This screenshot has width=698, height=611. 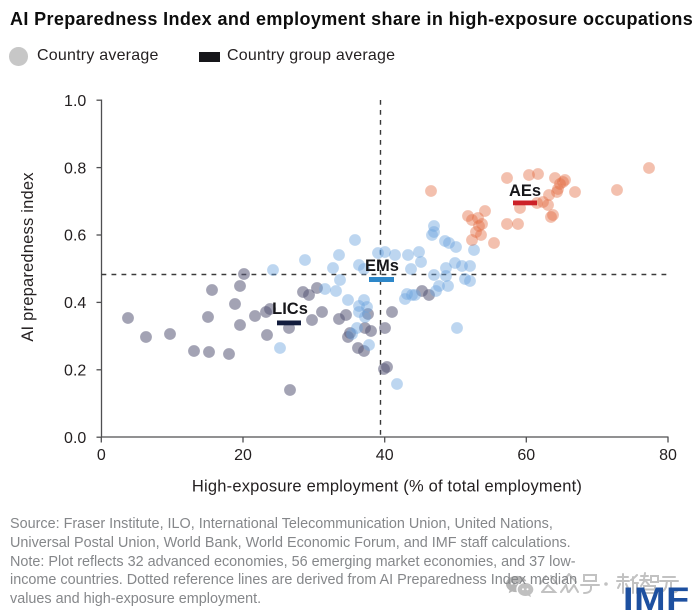 What do you see at coordinates (243, 455) in the screenshot?
I see `svg-text: 20` at bounding box center [243, 455].